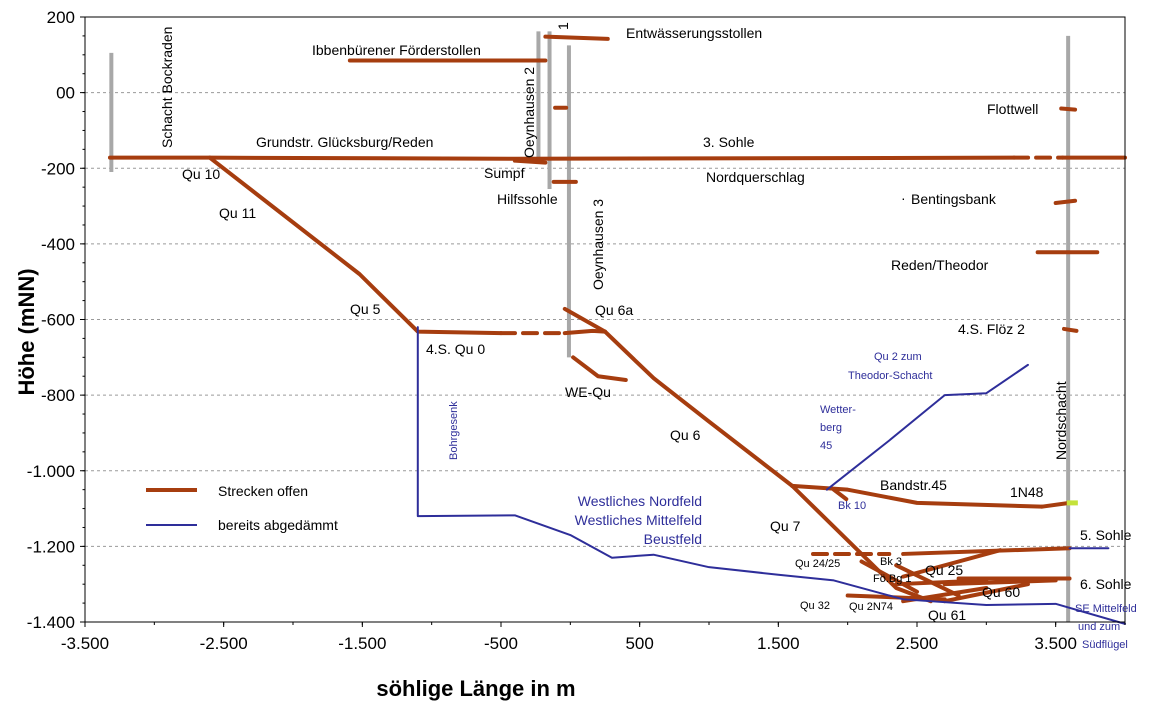  I want to click on x-axis-title: söhlige Länge in m, so click(475, 688).